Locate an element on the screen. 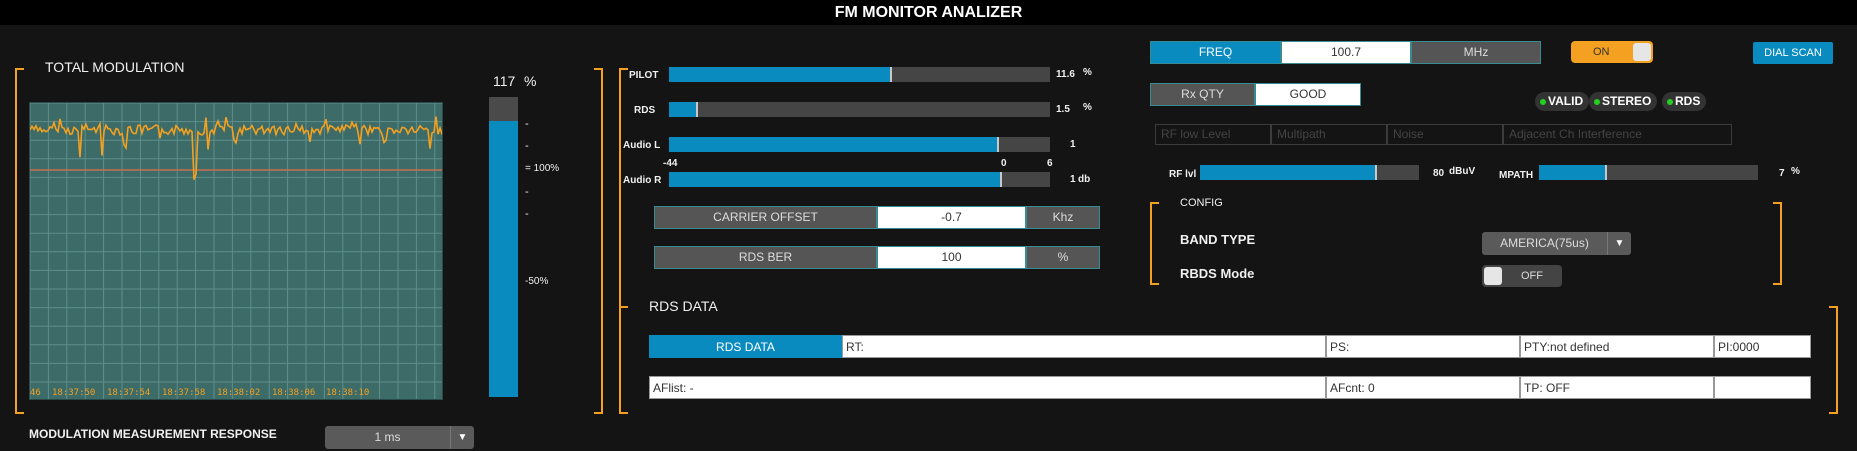  audio-scale-min: -44 is located at coordinates (670, 163).